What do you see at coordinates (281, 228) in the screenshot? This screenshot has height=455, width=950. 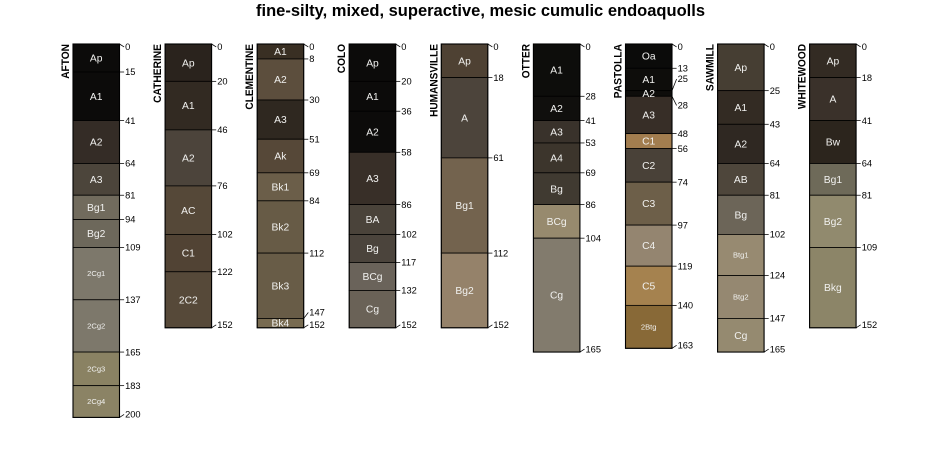 I see `svg-text: Bk2` at bounding box center [281, 228].